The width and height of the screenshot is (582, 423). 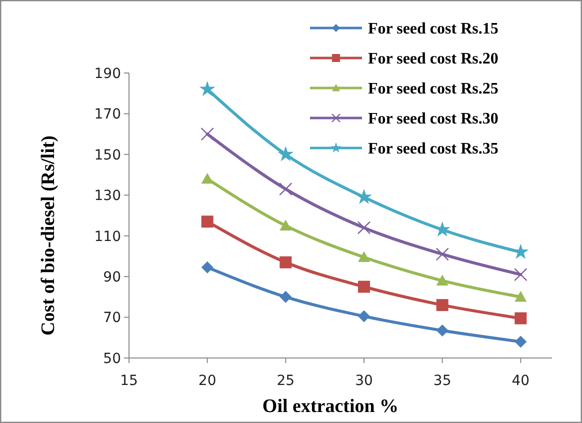 I want to click on y-tick-label: 190, so click(x=107, y=74).